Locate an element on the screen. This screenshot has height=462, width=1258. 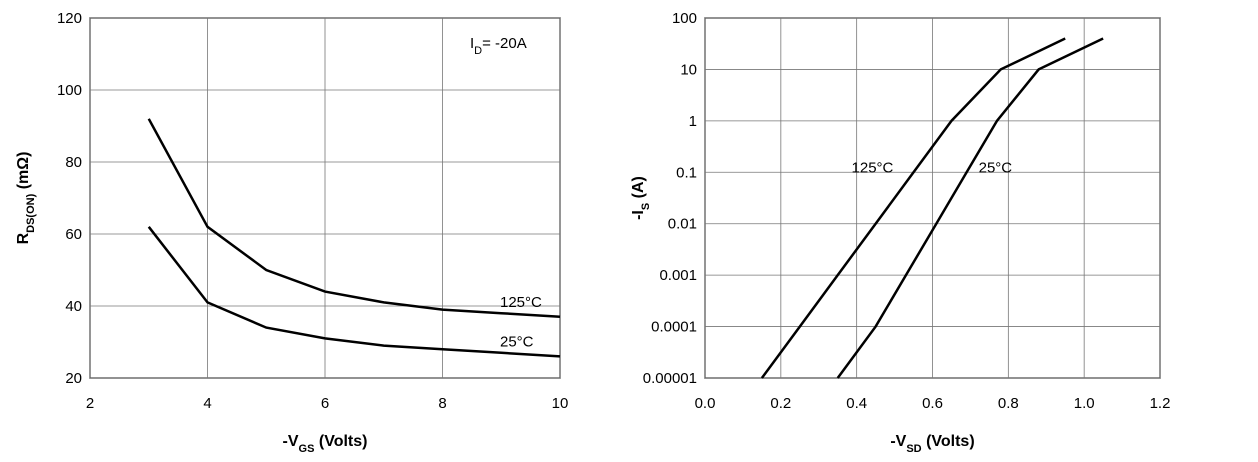
y-tick-label: 120 is located at coordinates (69, 18).